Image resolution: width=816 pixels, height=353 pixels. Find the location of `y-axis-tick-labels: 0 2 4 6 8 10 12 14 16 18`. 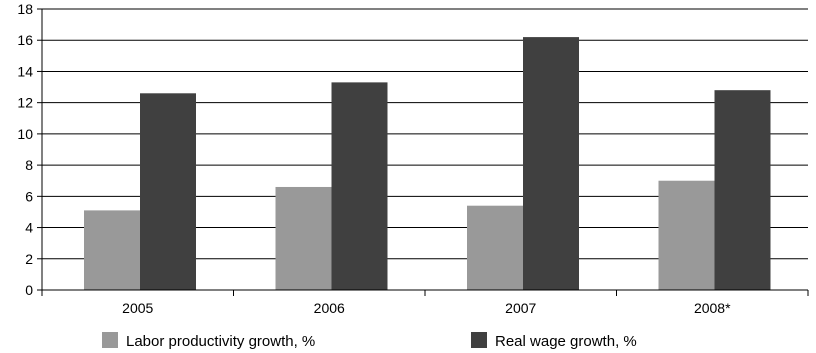

y-axis-tick-labels: 0 2 4 6 8 10 12 14 16 18 is located at coordinates (29, 149).